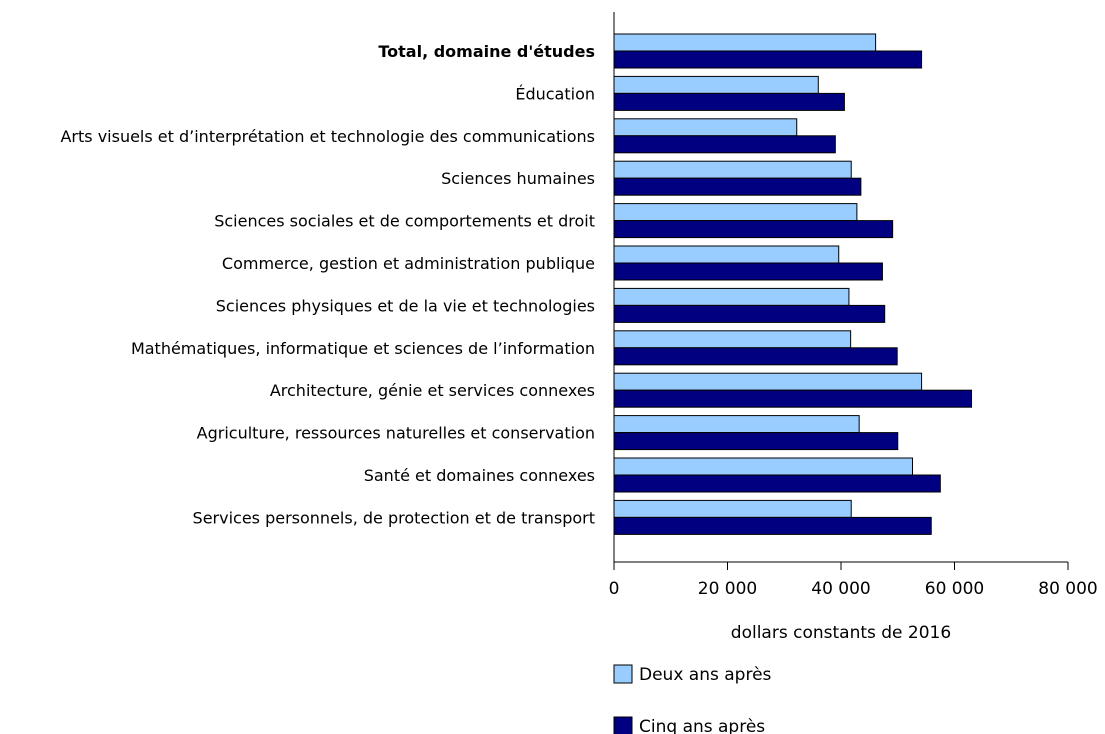  What do you see at coordinates (1067, 589) in the screenshot?
I see `x-tick-label: 80 000` at bounding box center [1067, 589].